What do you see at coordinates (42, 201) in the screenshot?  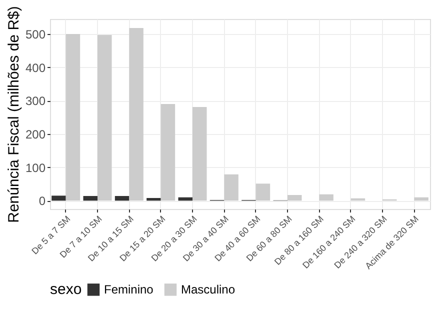 I see `y-tick-label: 0` at bounding box center [42, 201].